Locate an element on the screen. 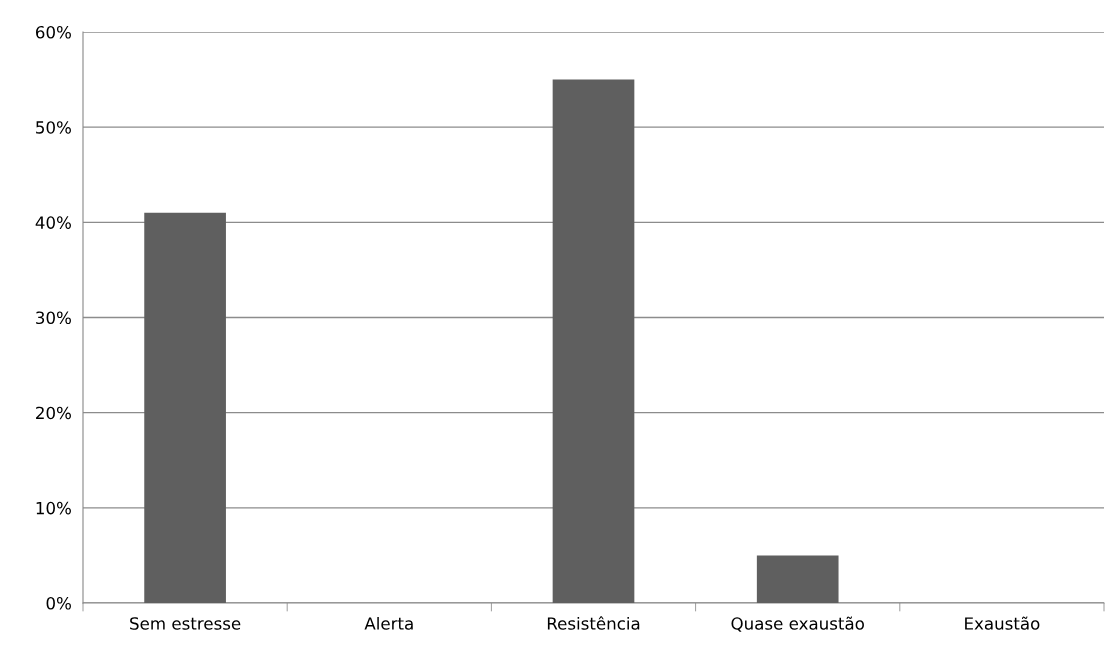  y-tick-label: 50% is located at coordinates (53, 127).